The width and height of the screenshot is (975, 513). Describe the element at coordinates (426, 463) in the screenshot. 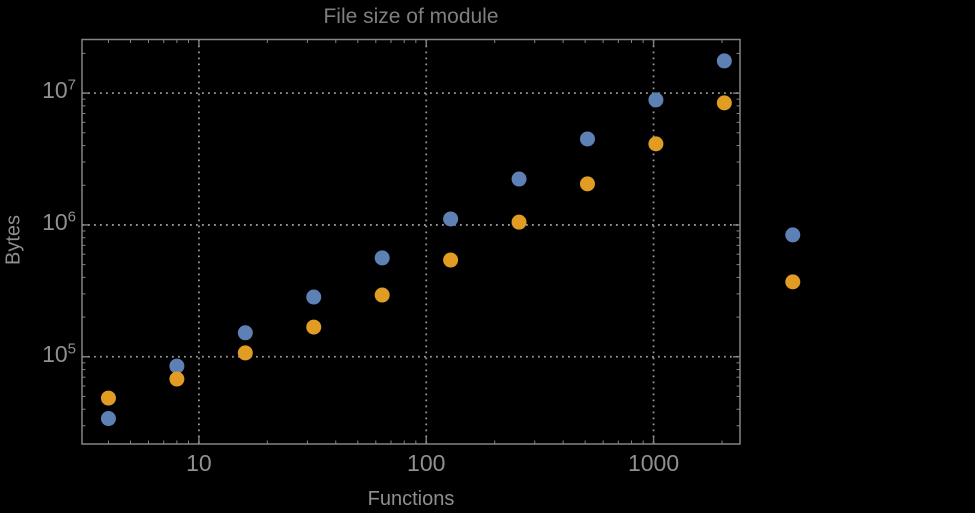

I see `x-tick-label: 100` at that location.